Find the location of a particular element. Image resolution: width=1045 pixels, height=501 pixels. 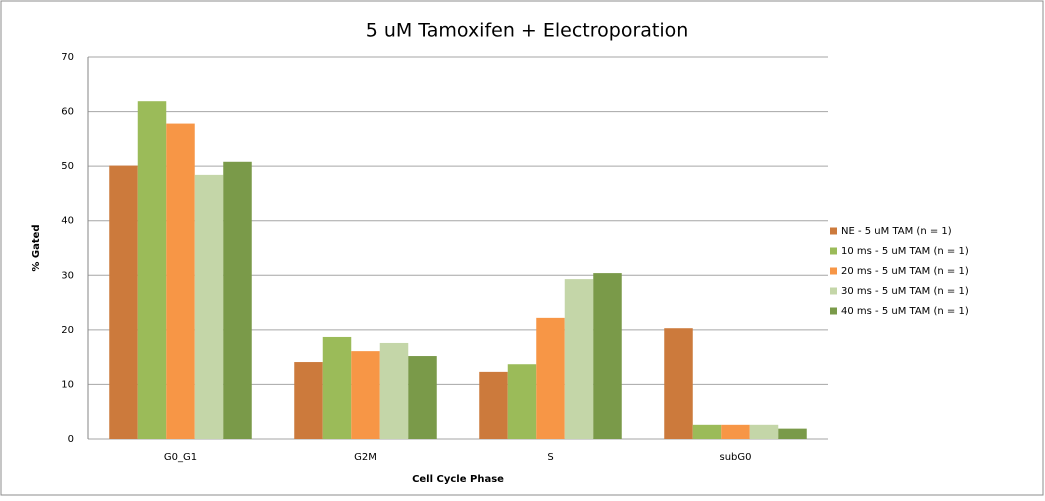

y-tick-label: 20 is located at coordinates (67, 330).